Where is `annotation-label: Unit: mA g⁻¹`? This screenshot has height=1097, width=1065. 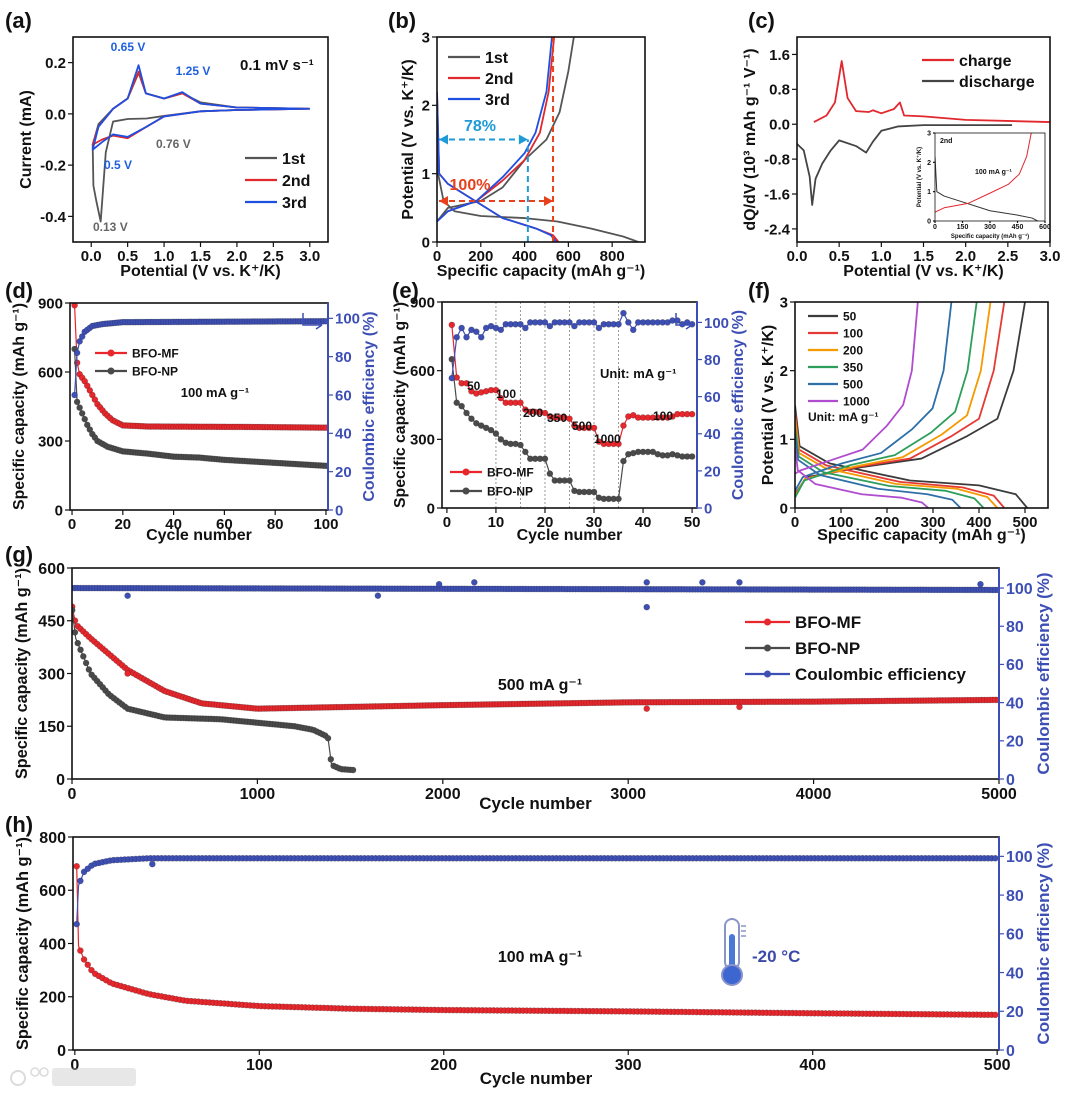 annotation-label: Unit: mA g⁻¹ is located at coordinates (843, 417).